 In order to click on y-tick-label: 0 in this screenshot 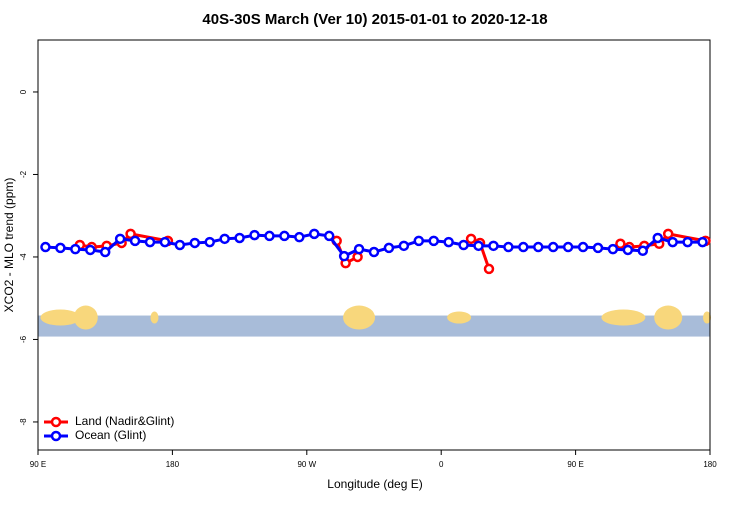, I will do `click(23, 91)`.